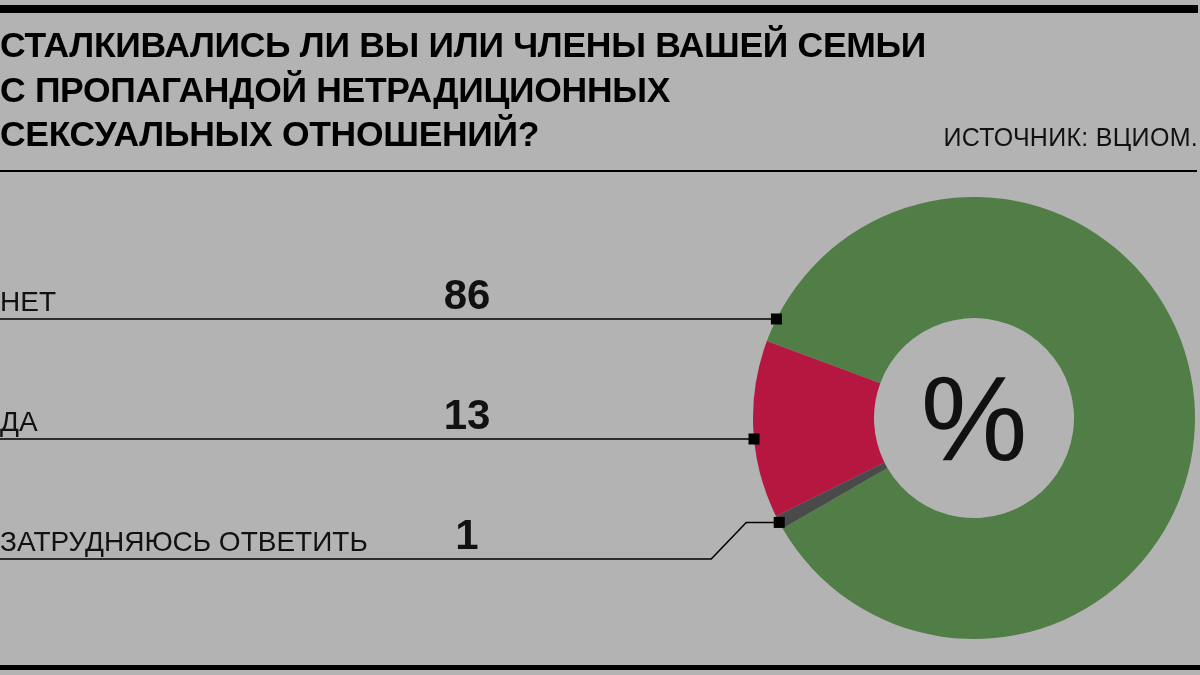  I want to click on data-label: 13, so click(467, 414).